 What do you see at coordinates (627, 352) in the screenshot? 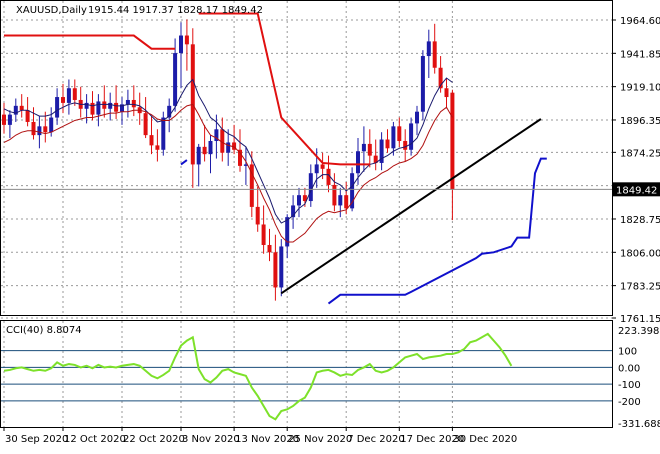
I see `cci-axis-label: 100` at bounding box center [627, 352].